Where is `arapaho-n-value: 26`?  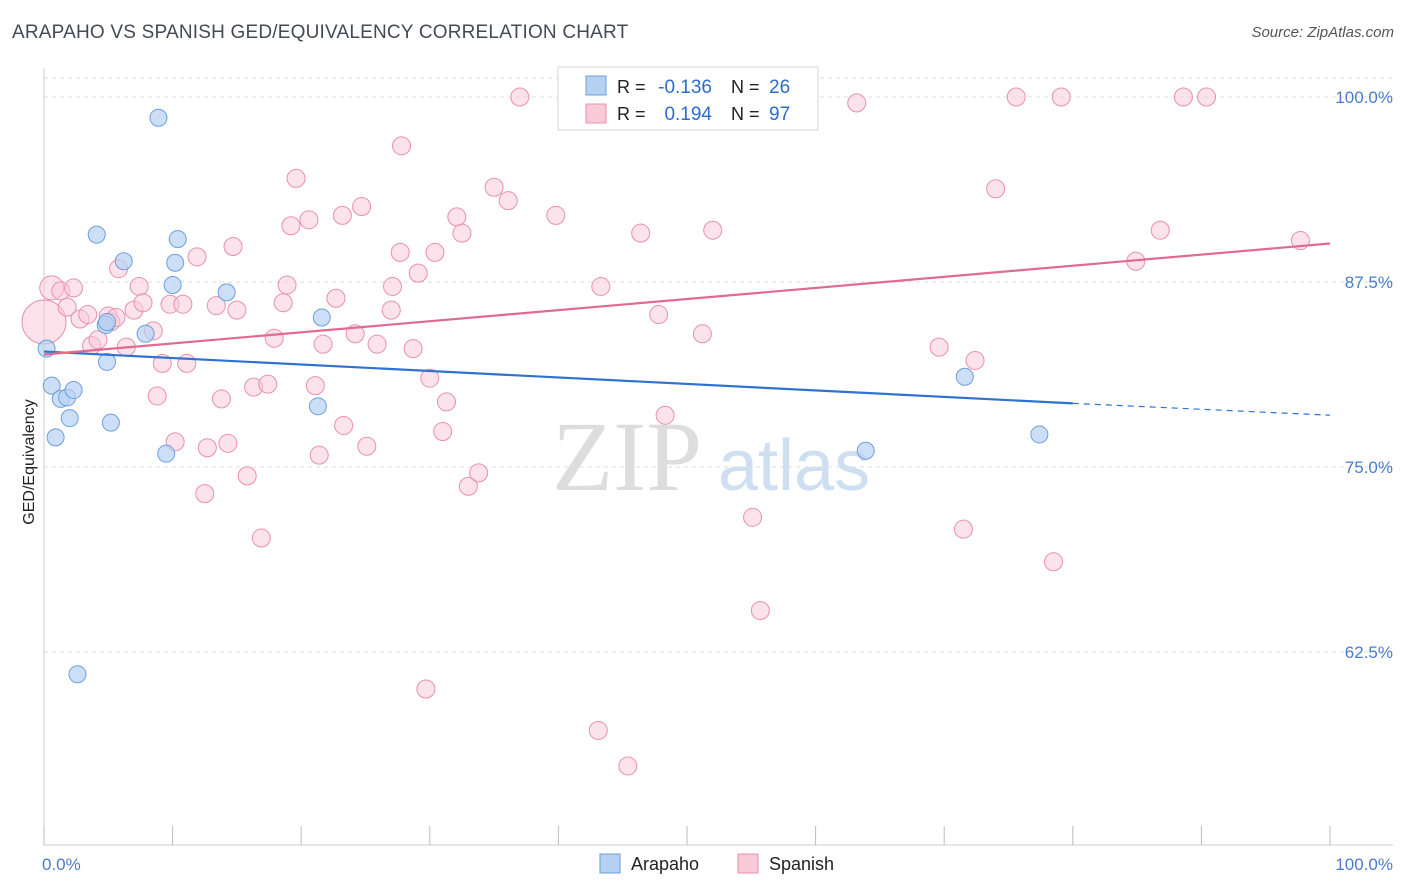 arapaho-n-value: 26 is located at coordinates (779, 87).